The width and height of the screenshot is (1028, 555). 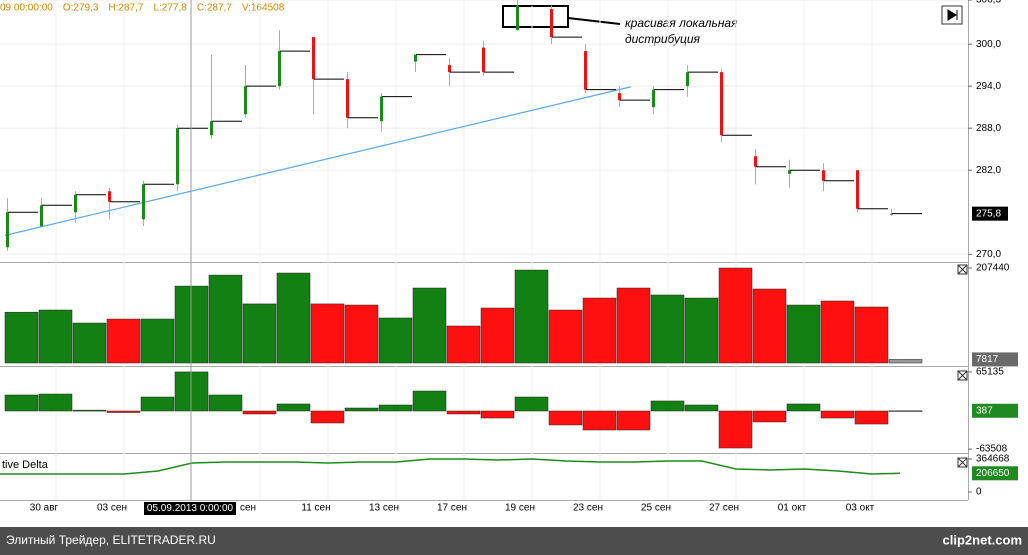 What do you see at coordinates (44, 508) in the screenshot?
I see `x-tick-label: 30 авг` at bounding box center [44, 508].